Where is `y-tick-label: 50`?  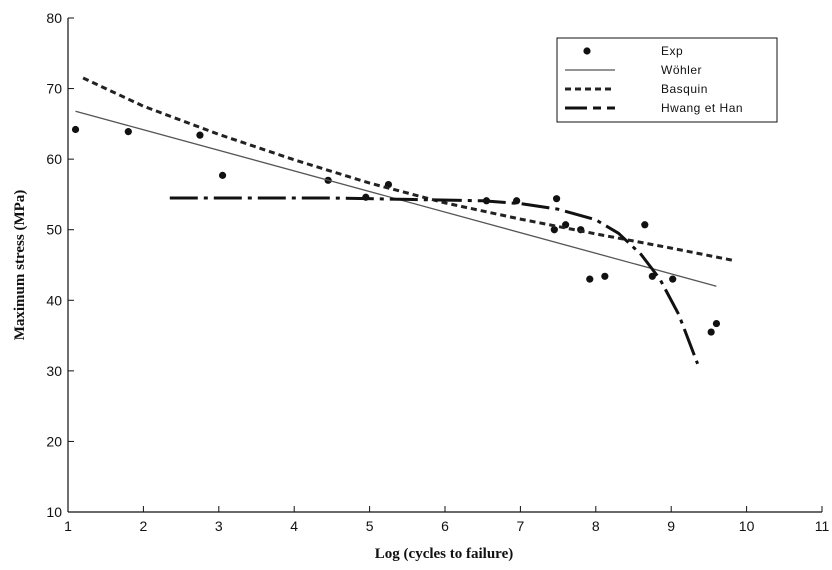 y-tick-label: 50 is located at coordinates (54, 230).